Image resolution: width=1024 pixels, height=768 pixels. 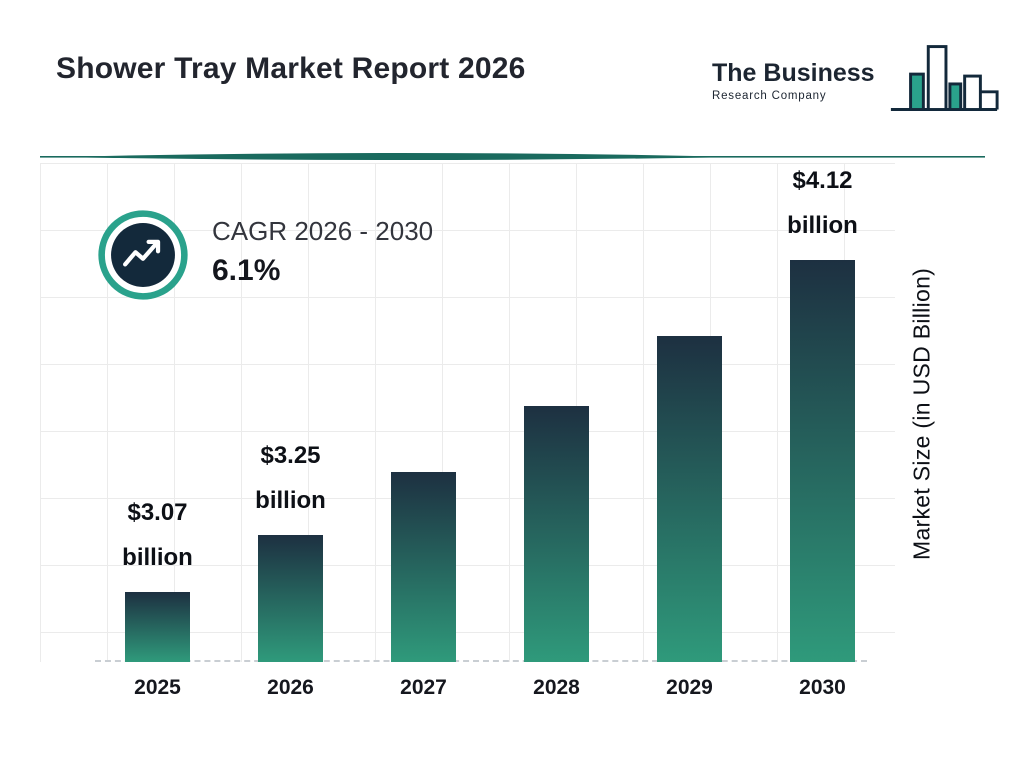 What do you see at coordinates (290, 432) in the screenshot?
I see `bar-group-2026: $3.25 billion 2026` at bounding box center [290, 432].